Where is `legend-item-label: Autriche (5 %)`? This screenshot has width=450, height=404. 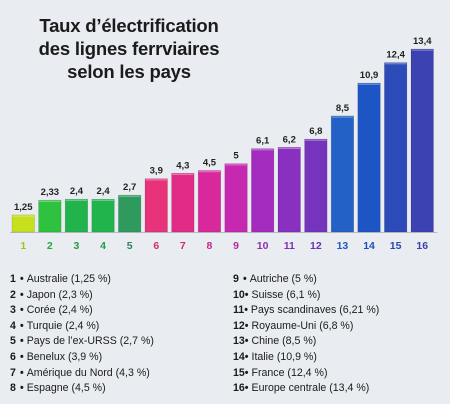
legend-item-label: Autriche (5 %) is located at coordinates (283, 279).